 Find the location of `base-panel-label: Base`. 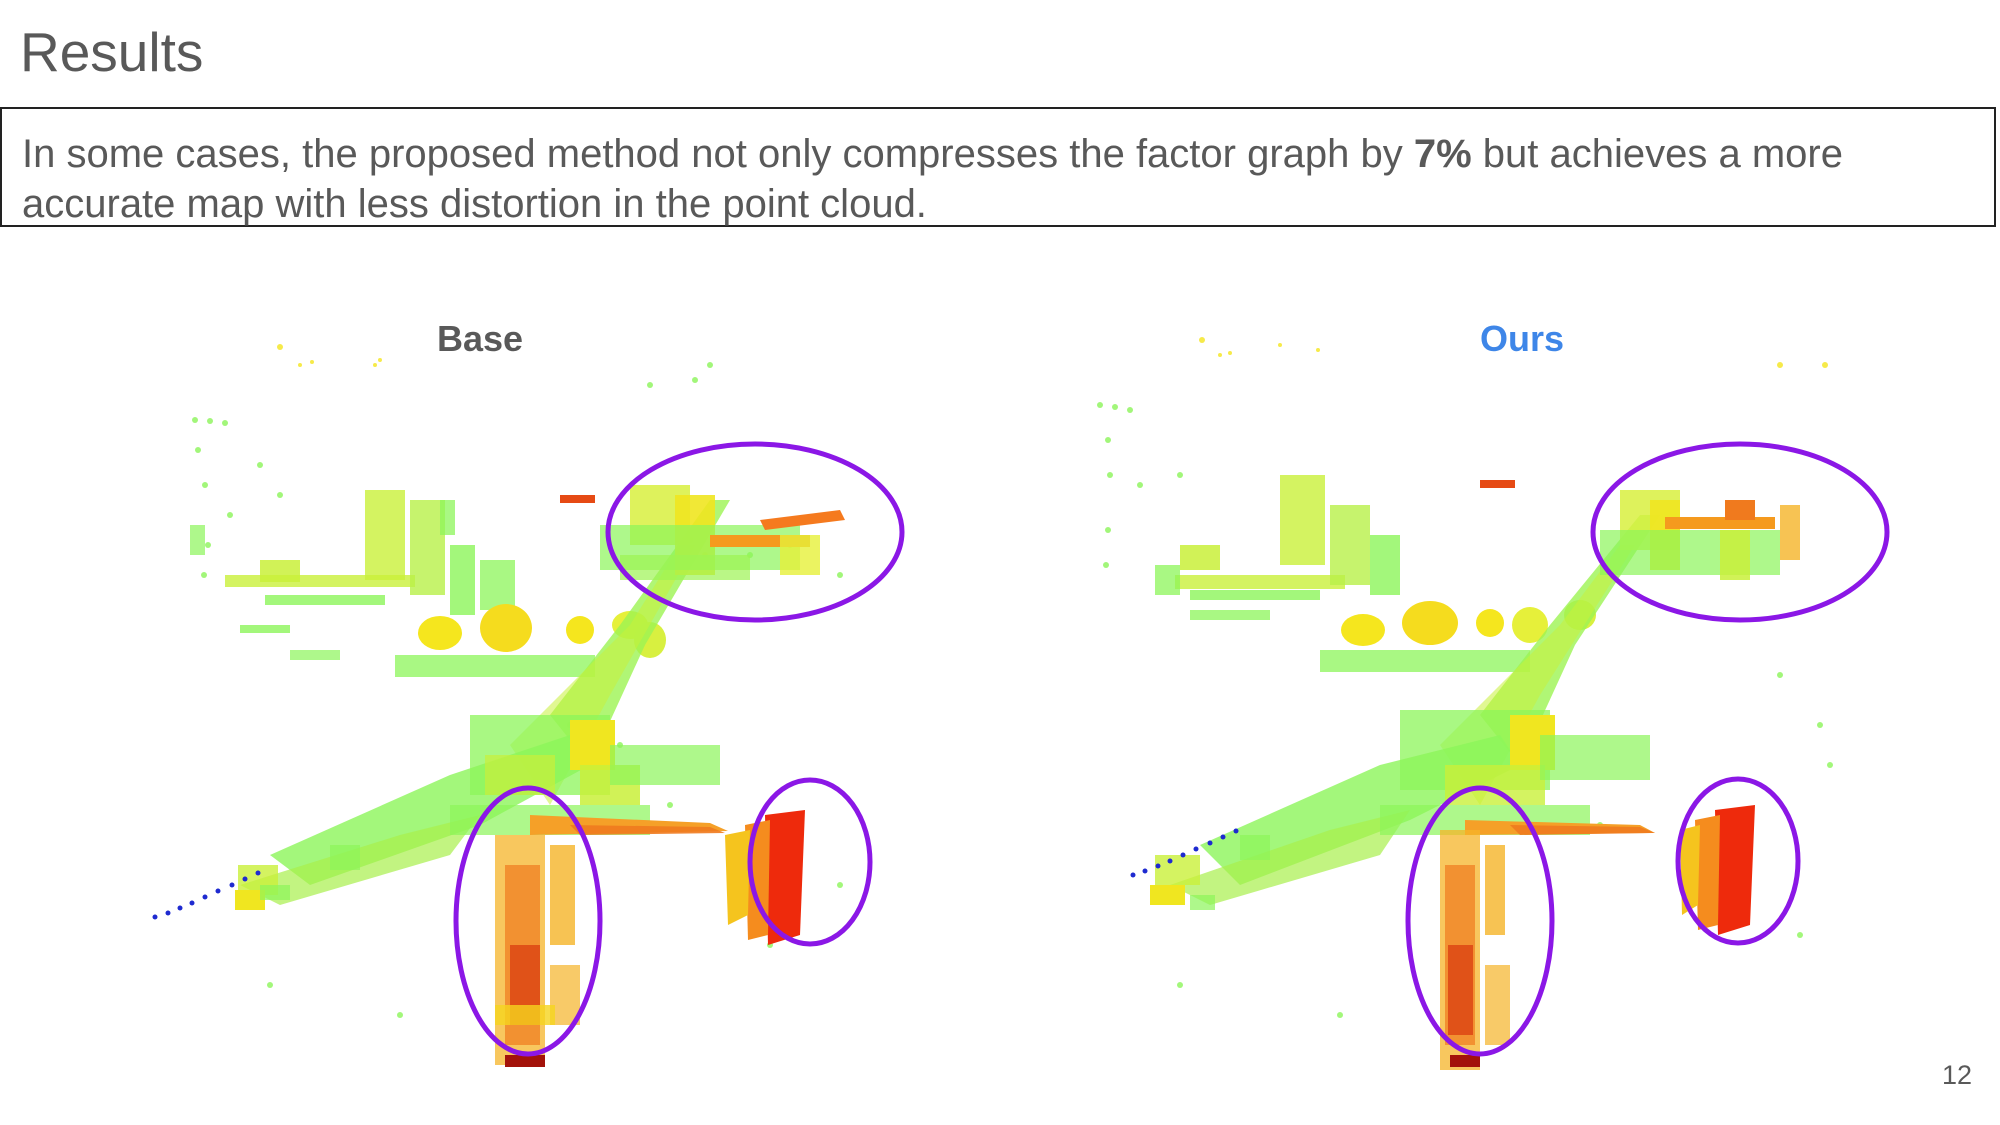

base-panel-label: Base is located at coordinates (480, 338).